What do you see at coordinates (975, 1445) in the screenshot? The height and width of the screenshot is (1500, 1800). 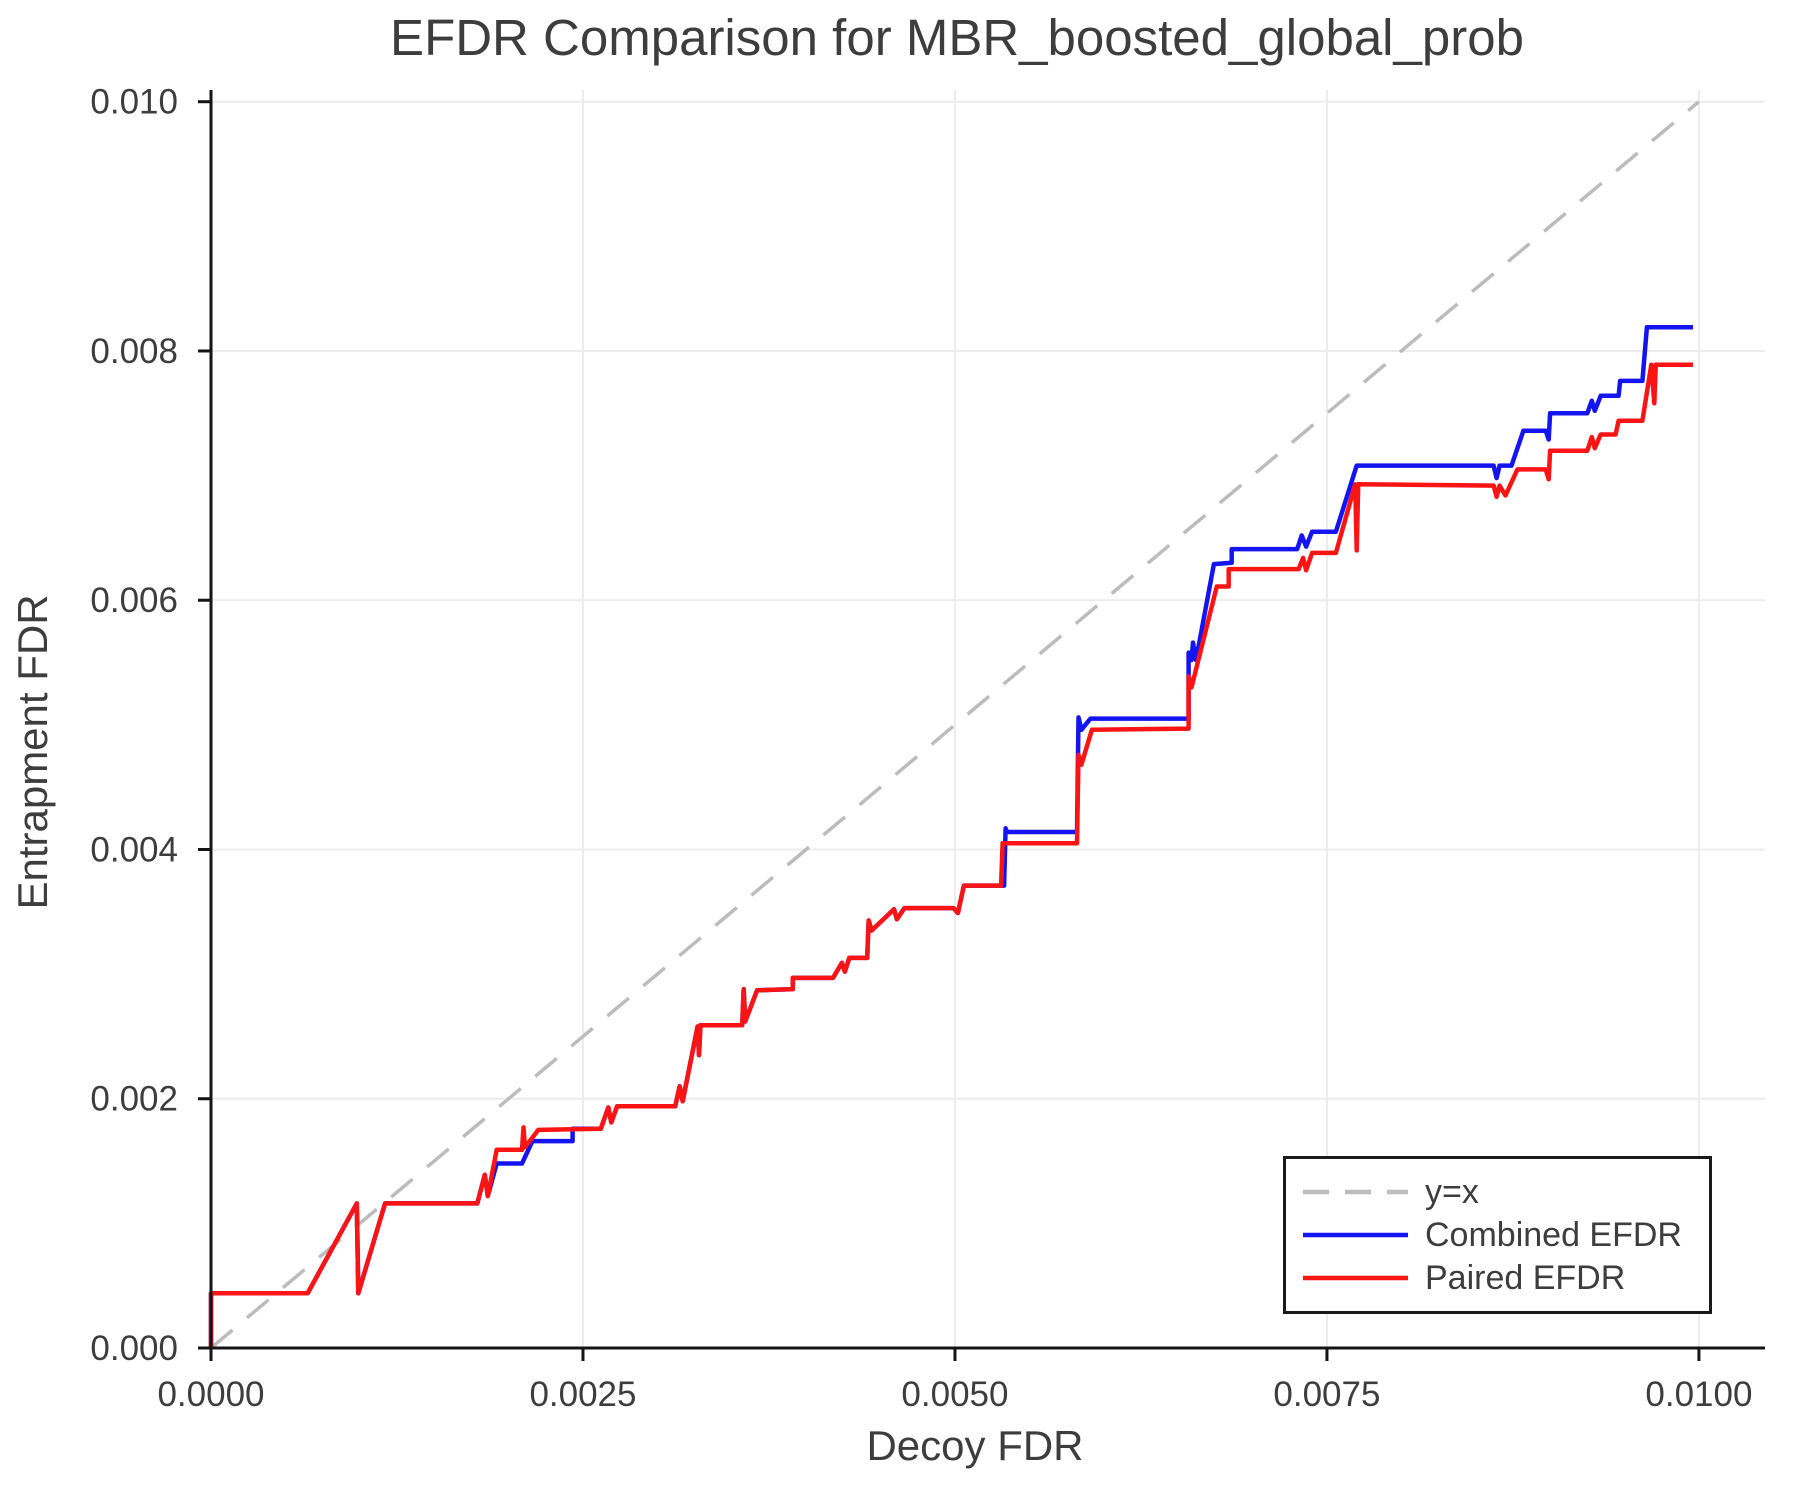 I see `x-axis-label: Decoy FDR` at bounding box center [975, 1445].